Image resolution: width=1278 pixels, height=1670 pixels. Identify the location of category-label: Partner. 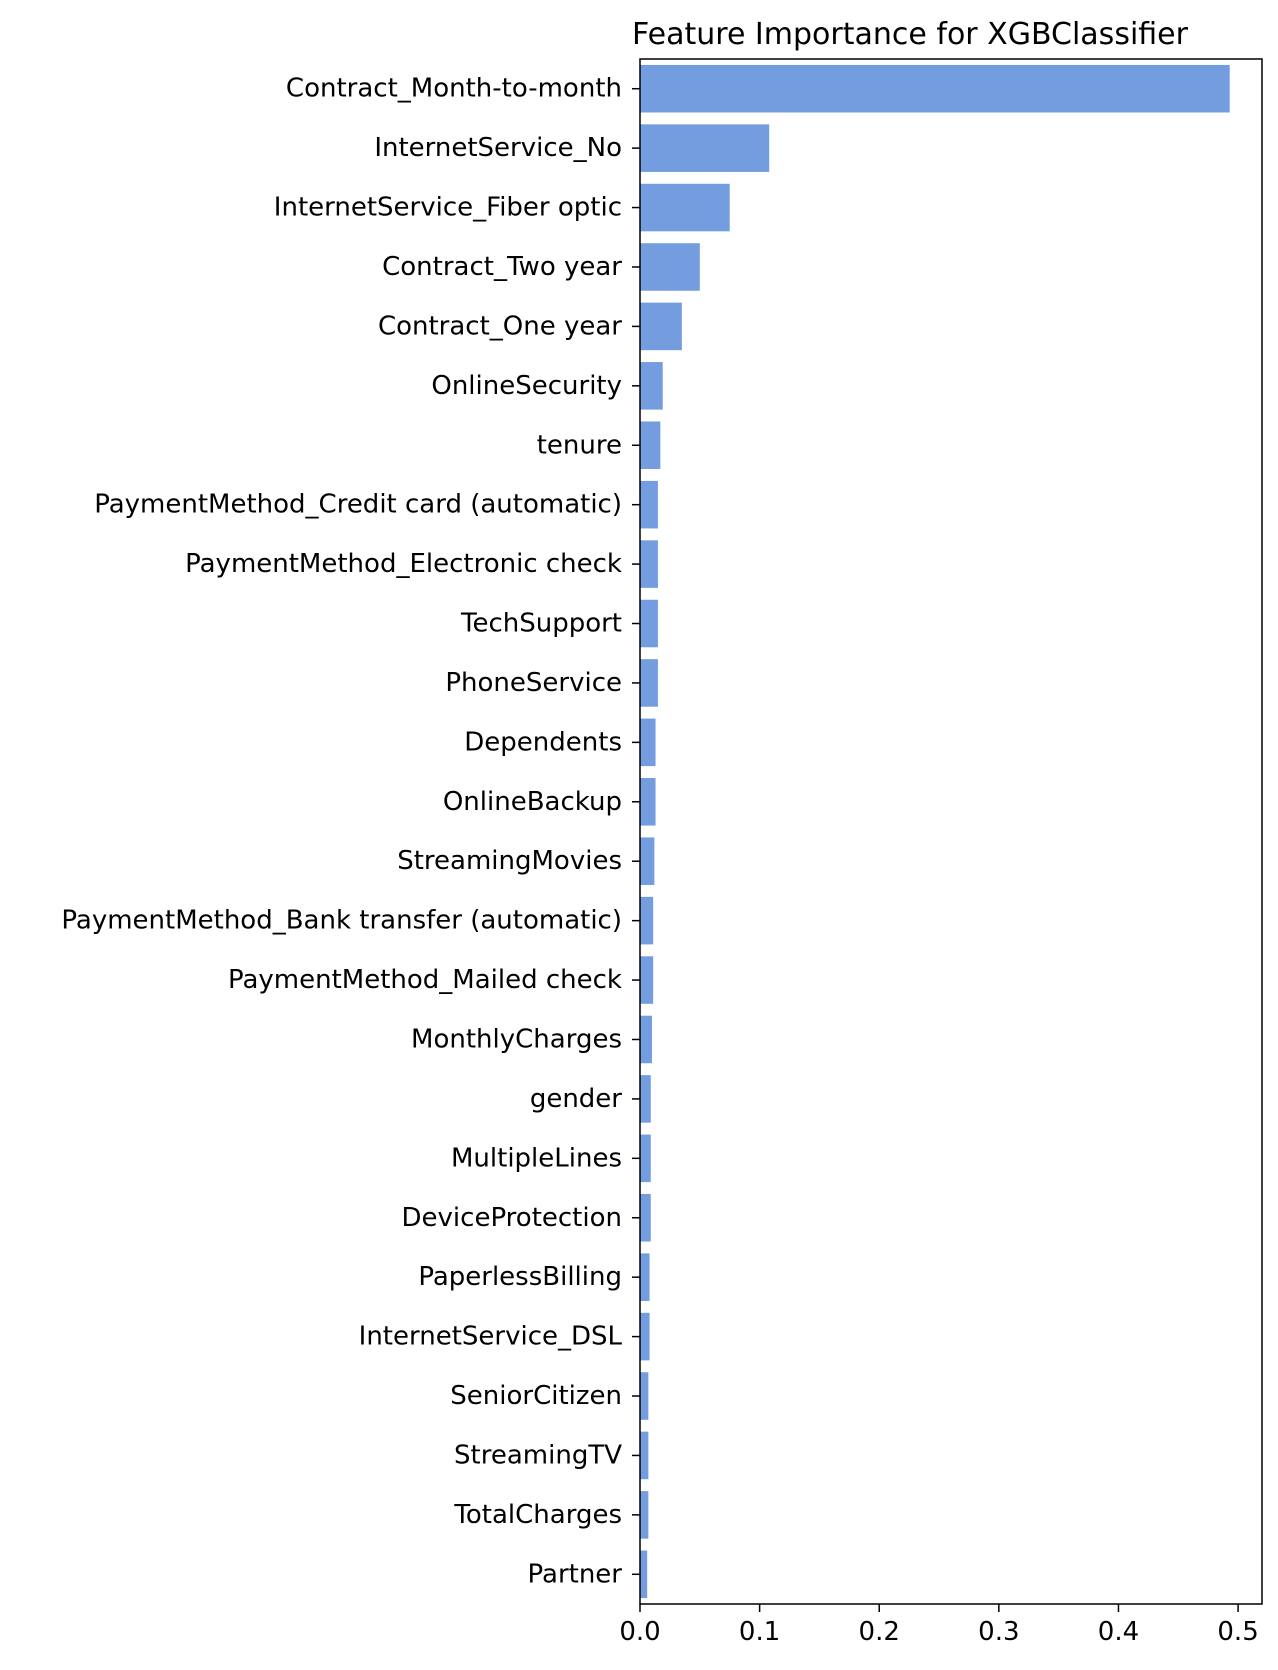
(575, 1574).